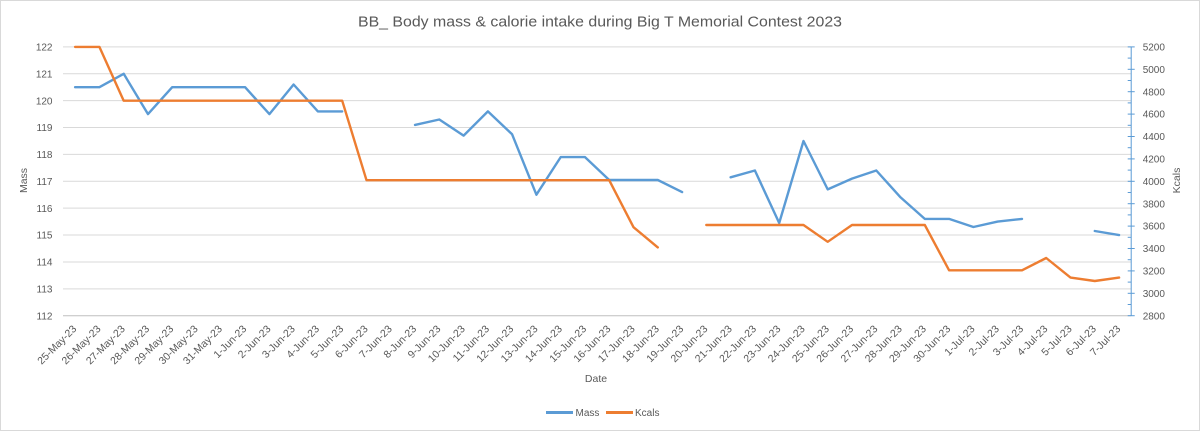 This screenshot has width=1200, height=431. I want to click on svg-text: 121, so click(44, 74).